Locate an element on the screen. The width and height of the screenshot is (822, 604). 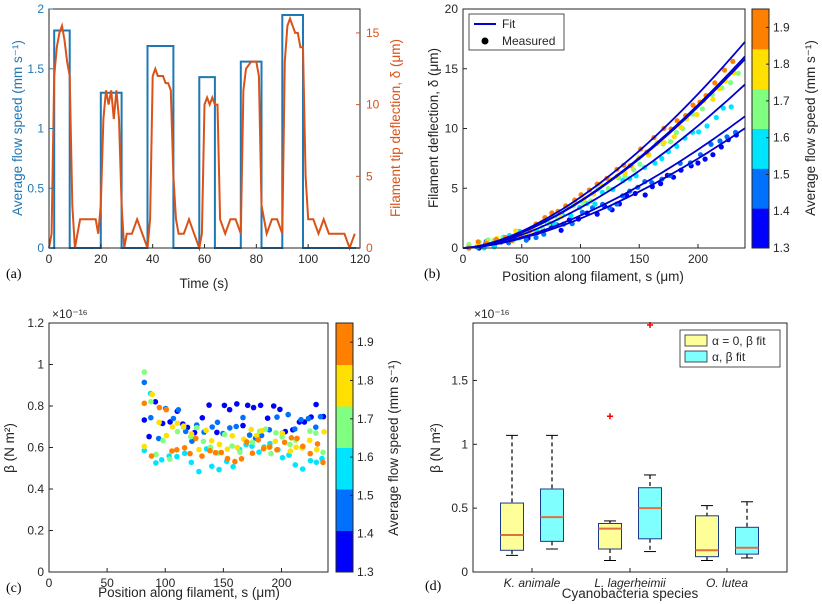
fit-curve is located at coordinates (604, 145).